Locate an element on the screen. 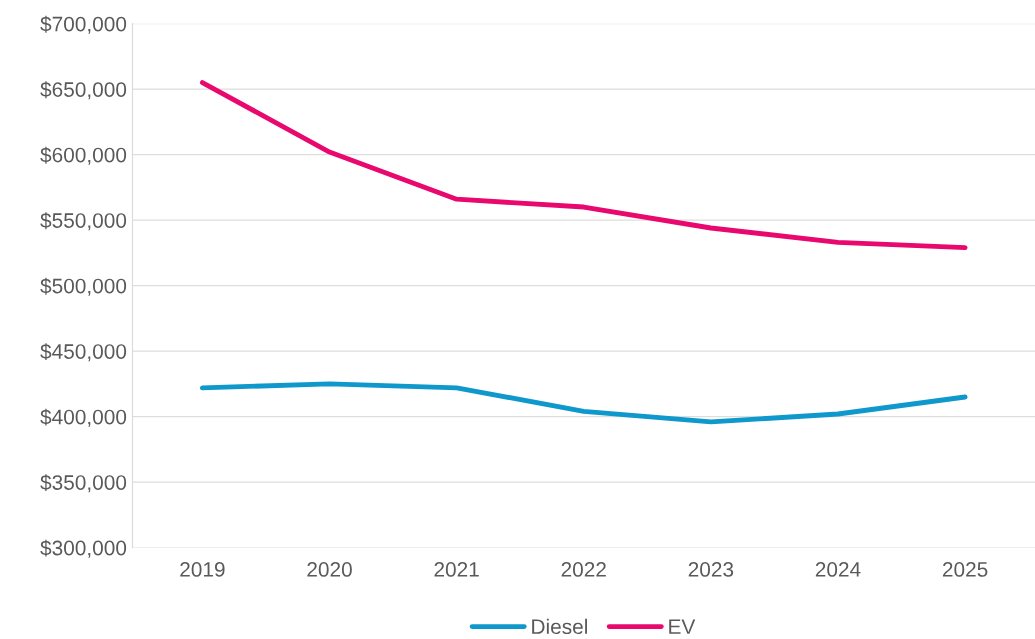  x-tick-label: 2021 is located at coordinates (456, 569).